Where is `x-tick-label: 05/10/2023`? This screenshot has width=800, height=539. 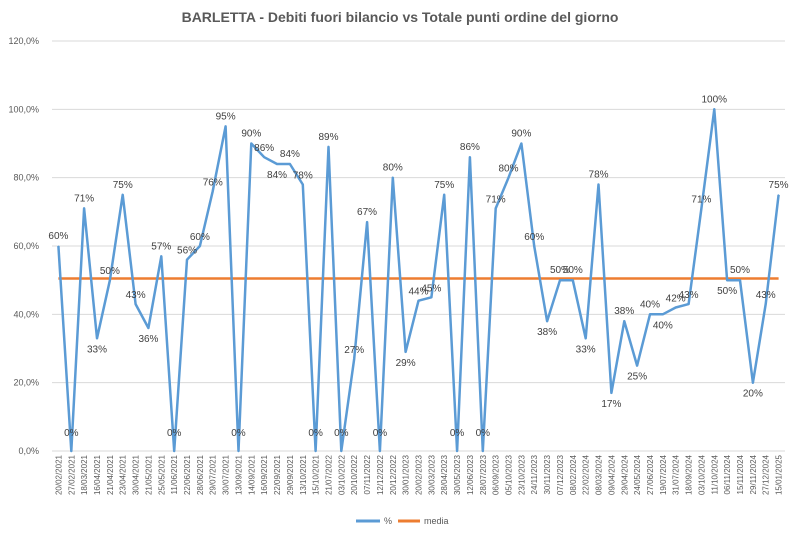 x-tick-label: 05/10/2023 is located at coordinates (509, 474).